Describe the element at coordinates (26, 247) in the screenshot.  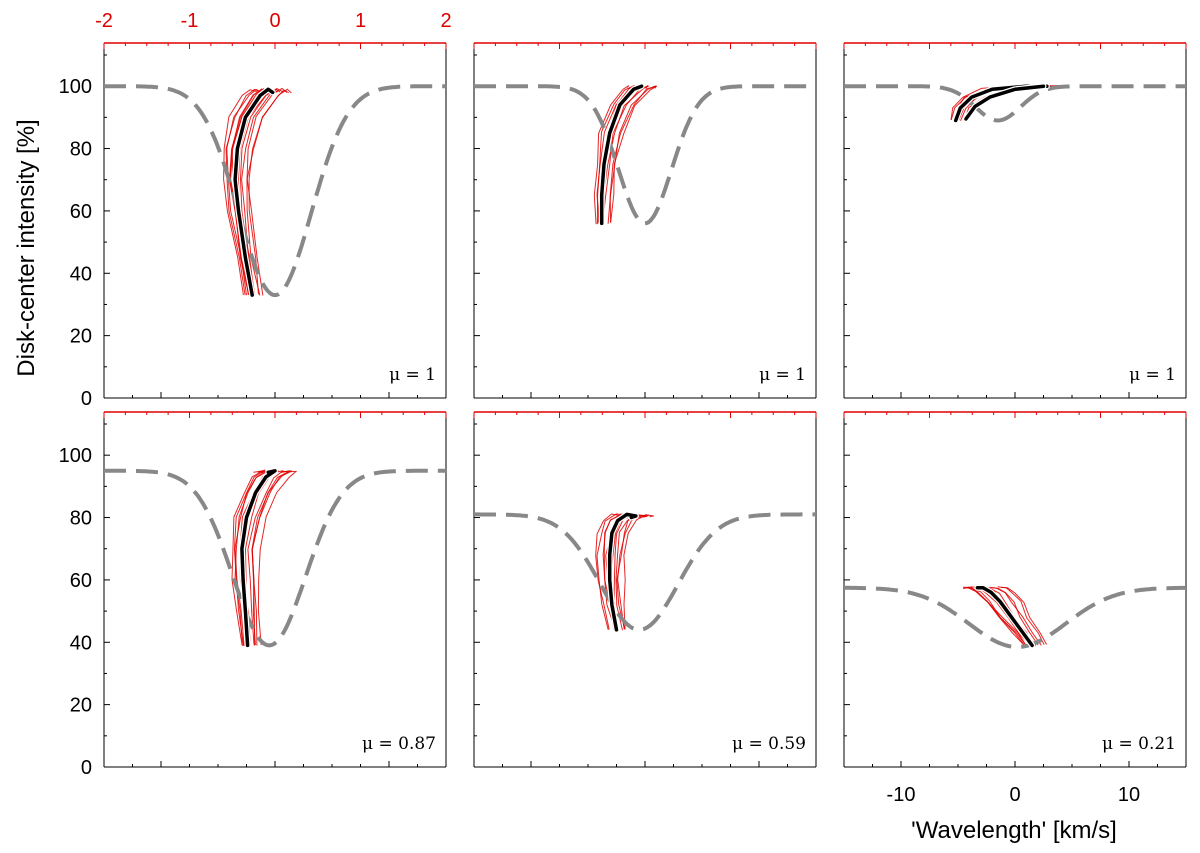
I see `y-axis-title: Disk-center intensity [%]` at that location.